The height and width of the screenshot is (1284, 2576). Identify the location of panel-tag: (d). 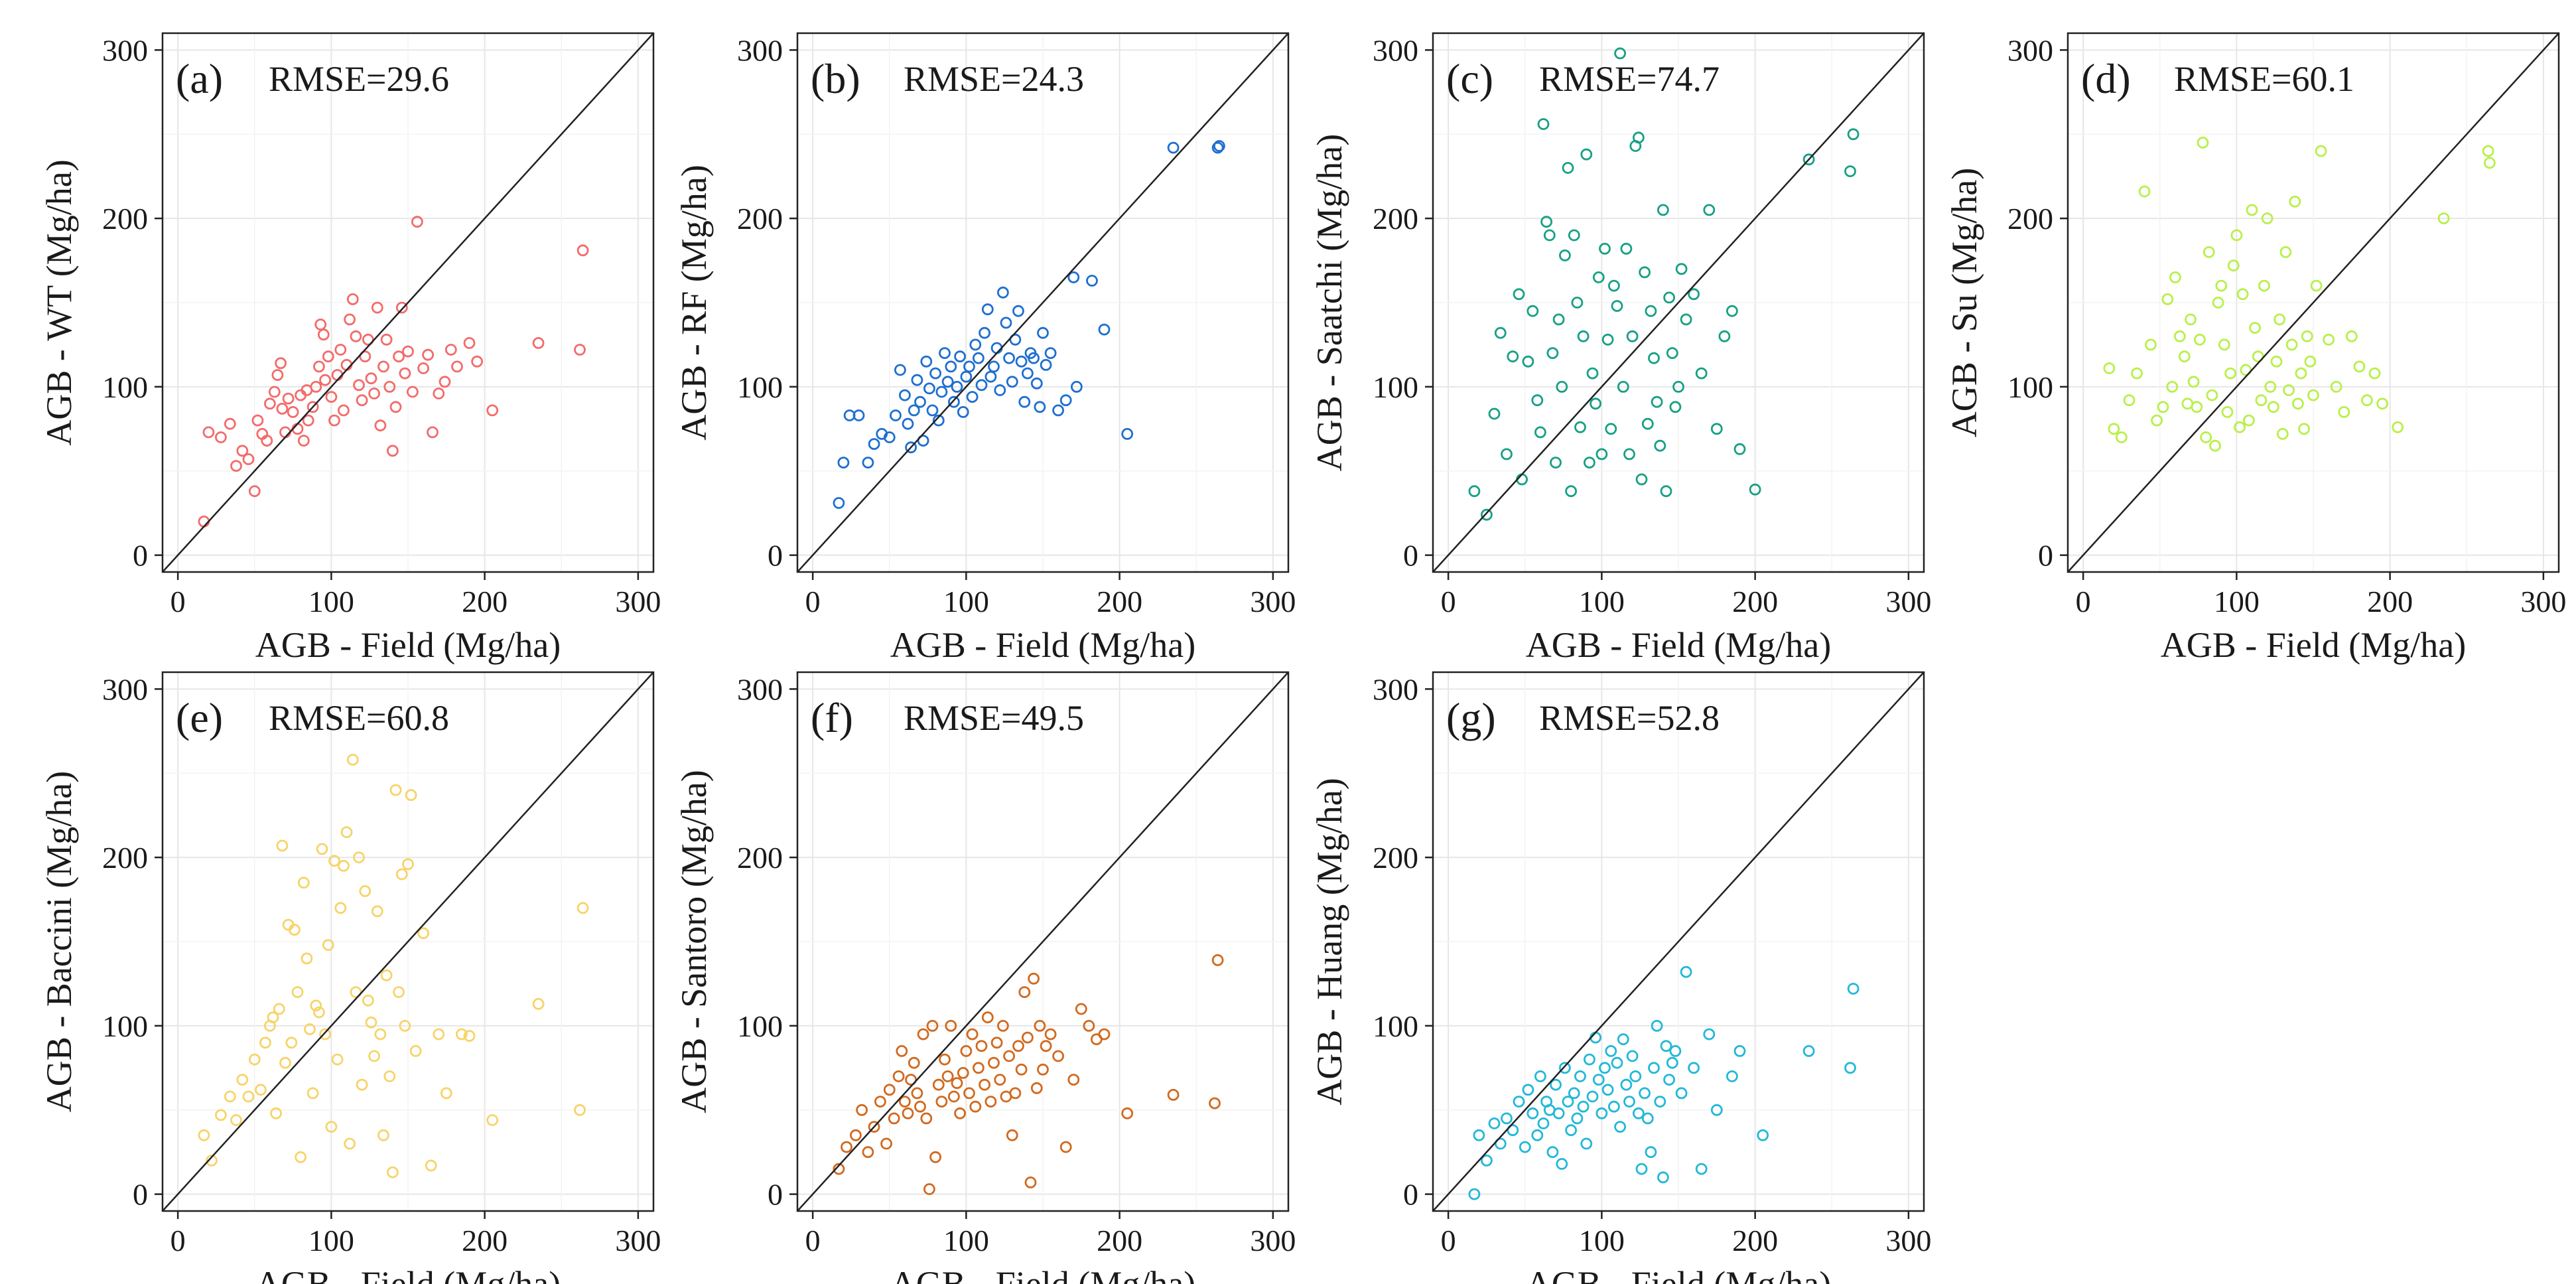
(2106, 79).